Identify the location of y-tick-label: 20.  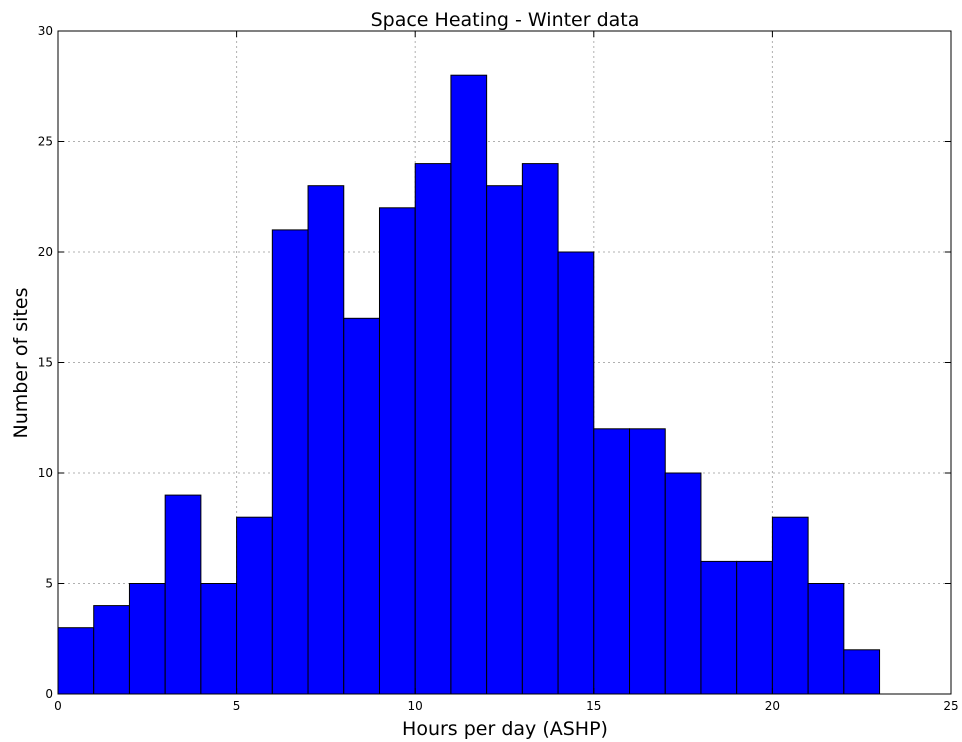
(45, 252).